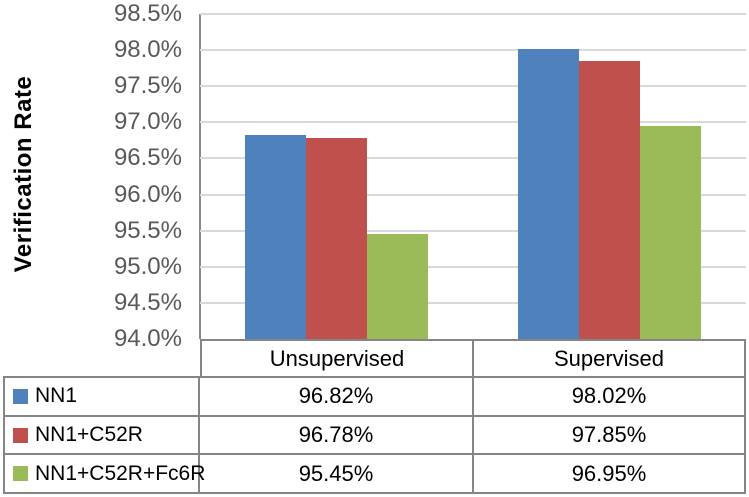 The image size is (749, 497). I want to click on bar-nn1-c52r-unsupervised, so click(336, 238).